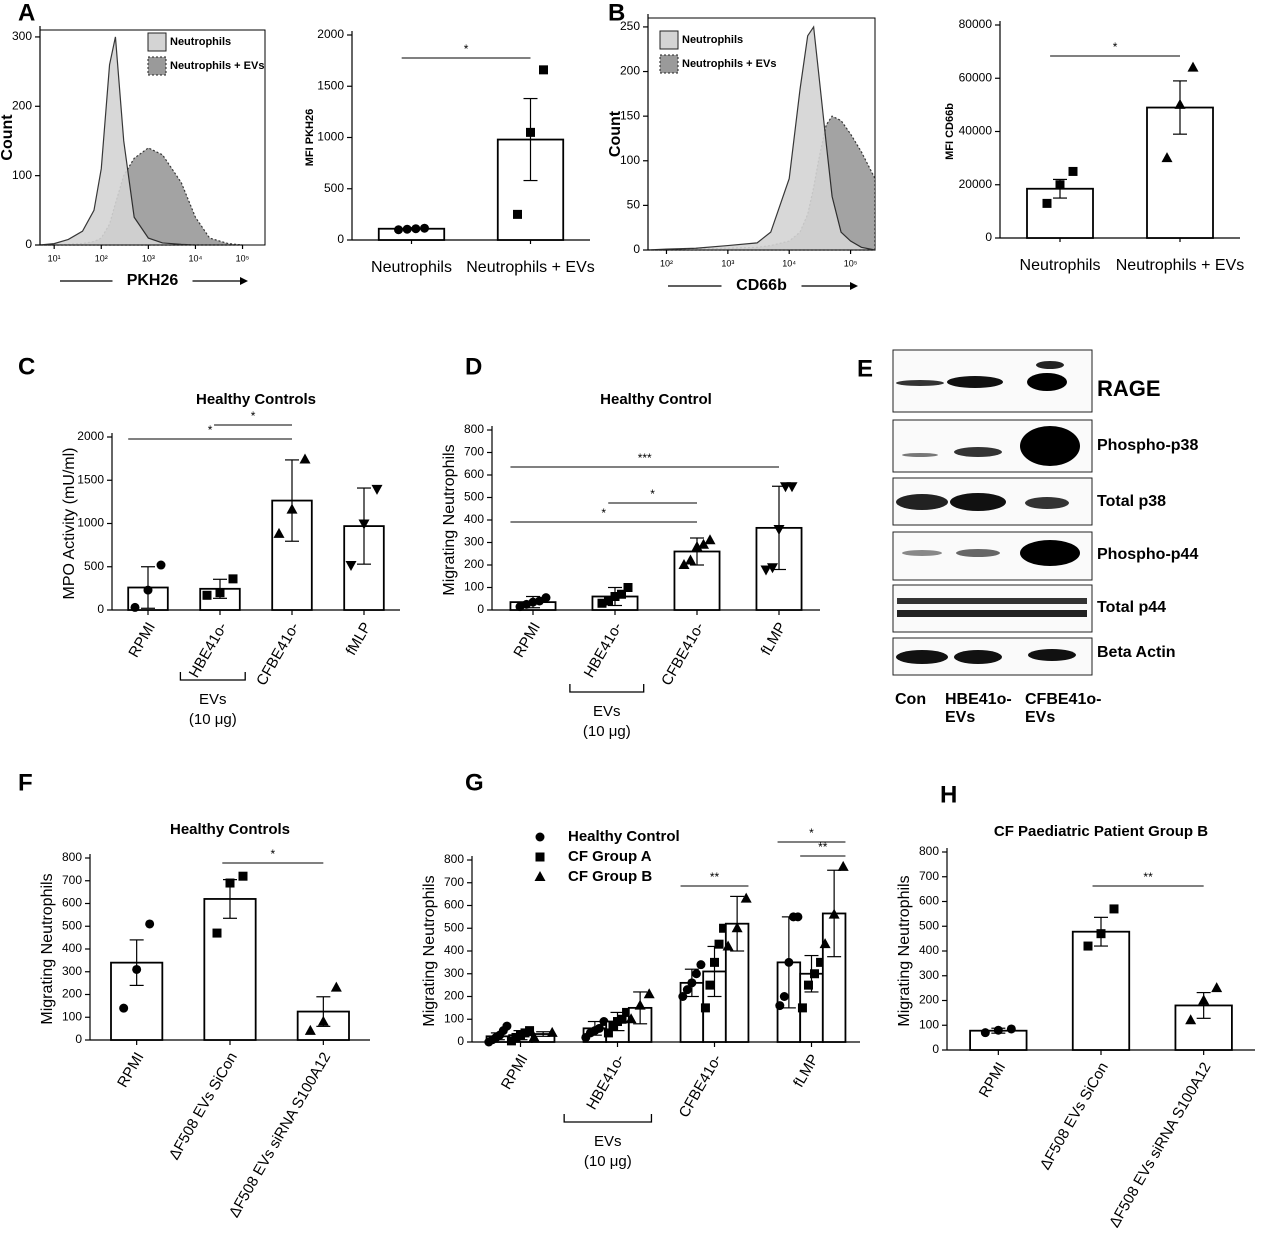  What do you see at coordinates (69, 524) in the screenshot?
I see `y-axis-label: MPO Activity (mU/ml)` at bounding box center [69, 524].